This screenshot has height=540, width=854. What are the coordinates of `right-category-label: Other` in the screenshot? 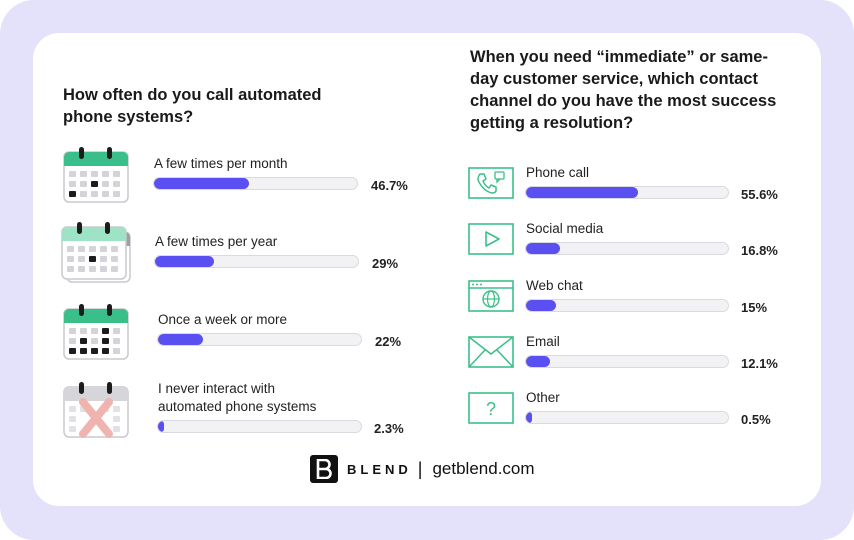 It's located at (543, 397).